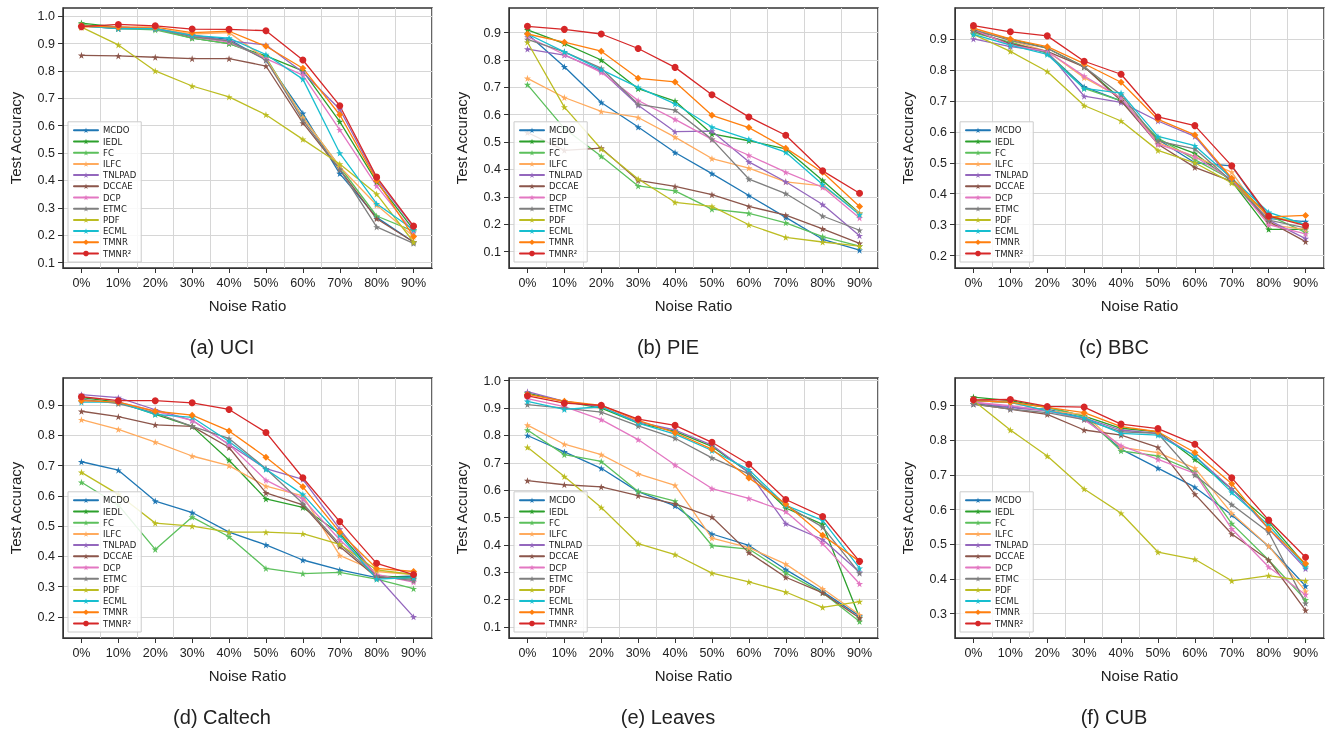 Image resolution: width=1334 pixels, height=740 pixels. What do you see at coordinates (1000, 522) in the screenshot?
I see `legend-label: FC` at bounding box center [1000, 522].